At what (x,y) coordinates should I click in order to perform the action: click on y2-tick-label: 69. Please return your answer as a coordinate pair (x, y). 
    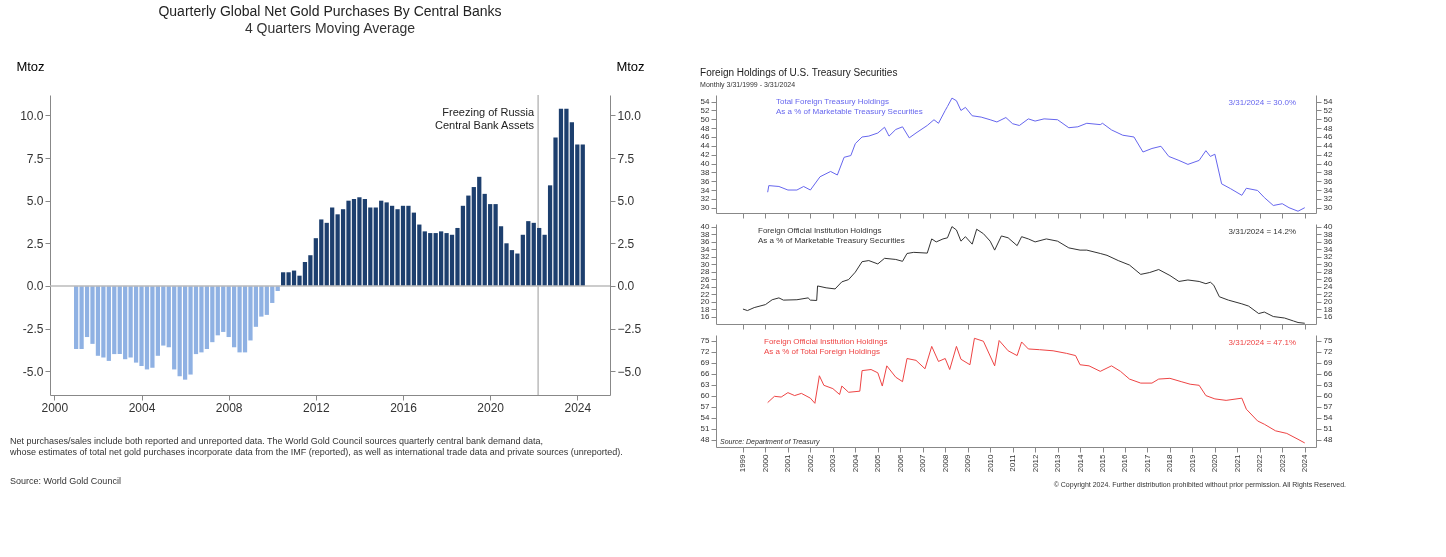
    Looking at the image, I should click on (1328, 363).